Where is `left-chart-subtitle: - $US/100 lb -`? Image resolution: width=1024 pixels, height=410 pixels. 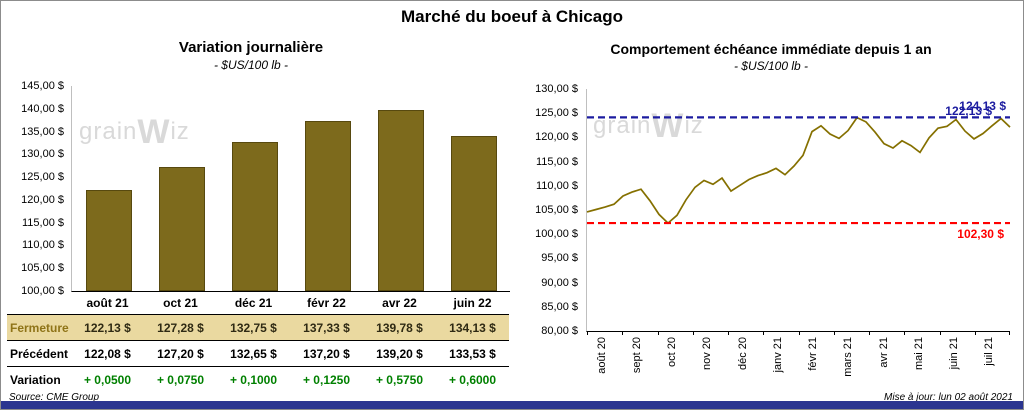 left-chart-subtitle: - $US/100 lb - is located at coordinates (251, 65).